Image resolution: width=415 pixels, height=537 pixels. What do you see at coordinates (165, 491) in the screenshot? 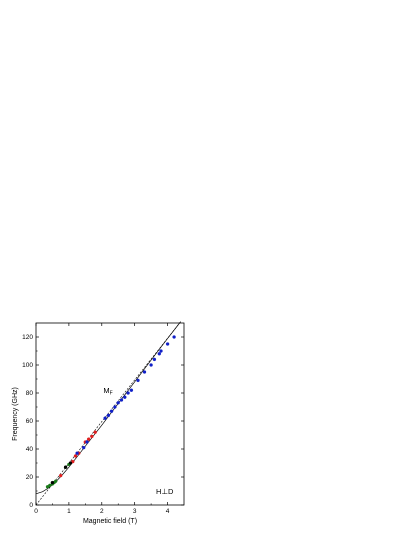
I see `annotation: H⊥D` at bounding box center [165, 491].